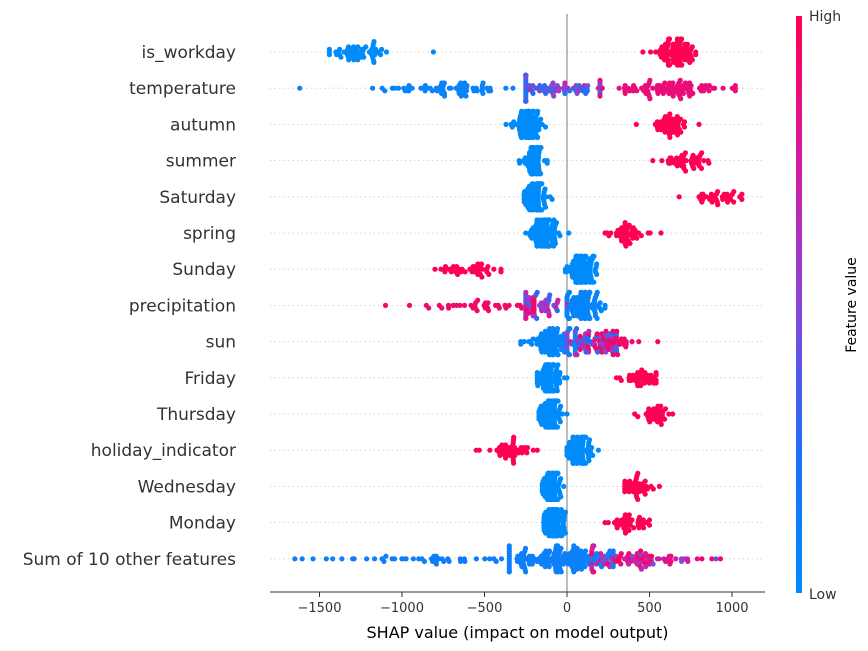  I want to click on feature-label: Sunday, so click(204, 270).